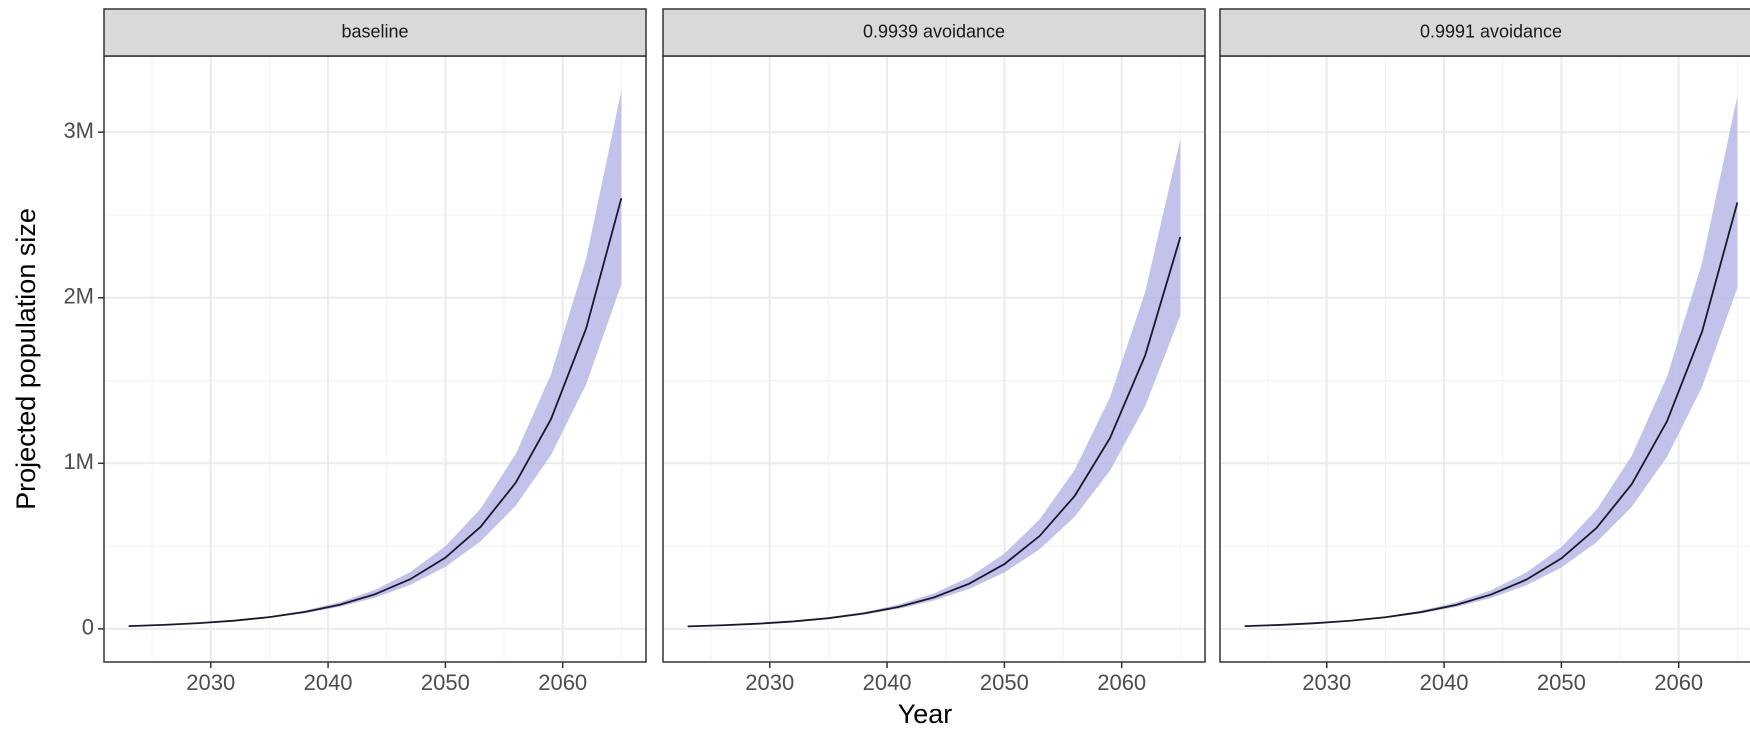  Describe the element at coordinates (925, 714) in the screenshot. I see `x-axis-title: Year` at that location.